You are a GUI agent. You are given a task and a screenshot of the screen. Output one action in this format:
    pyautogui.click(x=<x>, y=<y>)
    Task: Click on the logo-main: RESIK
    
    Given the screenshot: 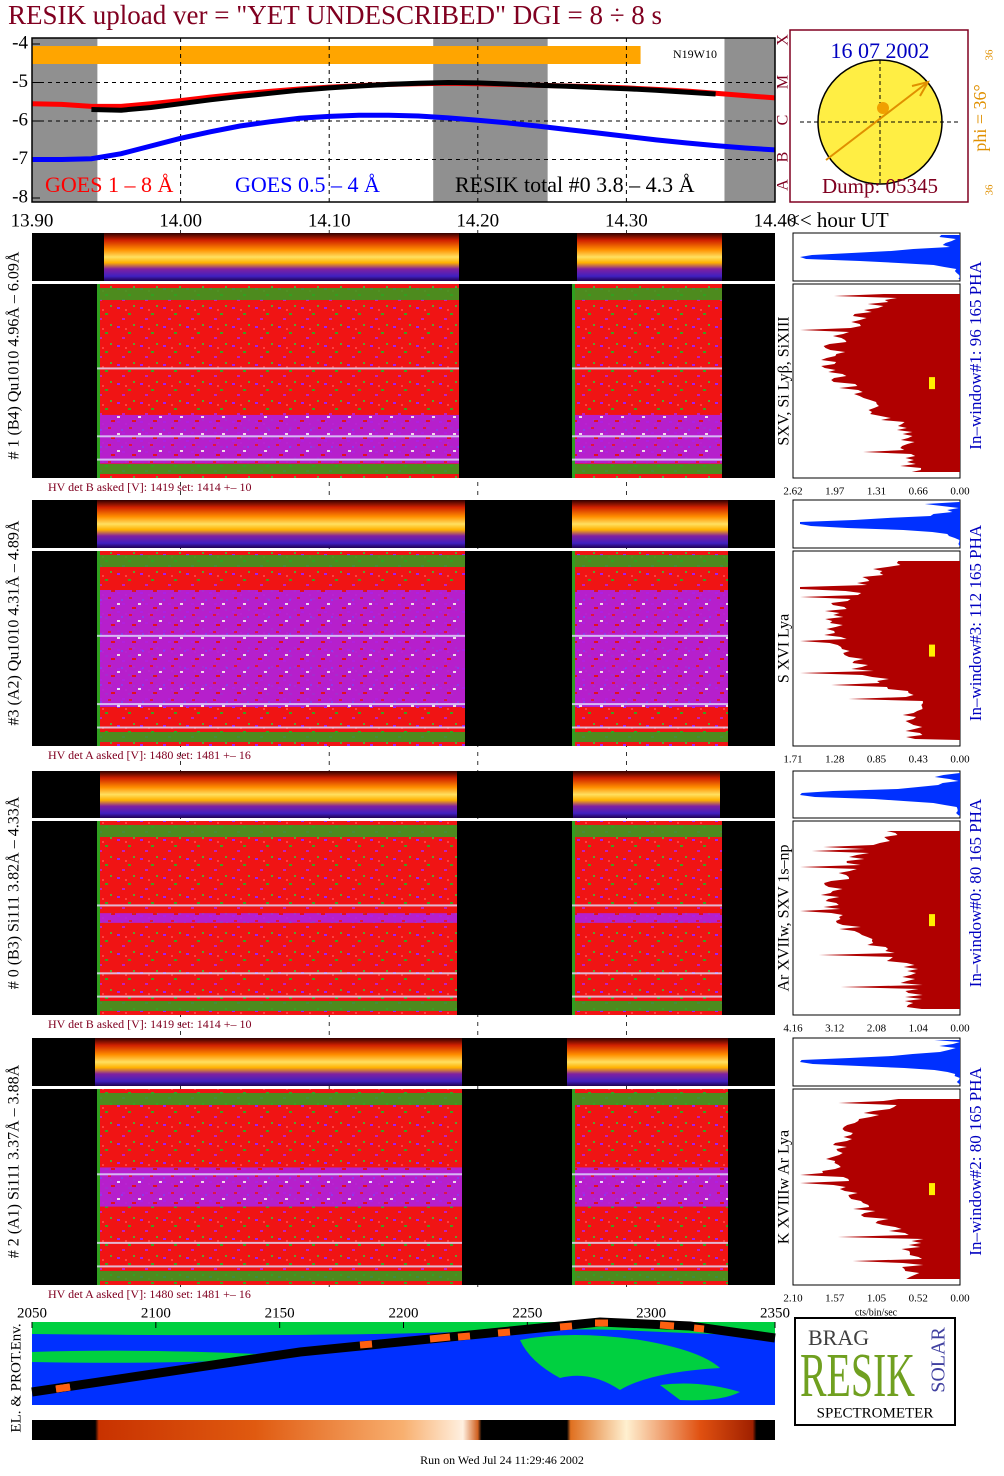 What is the action you would take?
    pyautogui.click(x=857, y=1376)
    